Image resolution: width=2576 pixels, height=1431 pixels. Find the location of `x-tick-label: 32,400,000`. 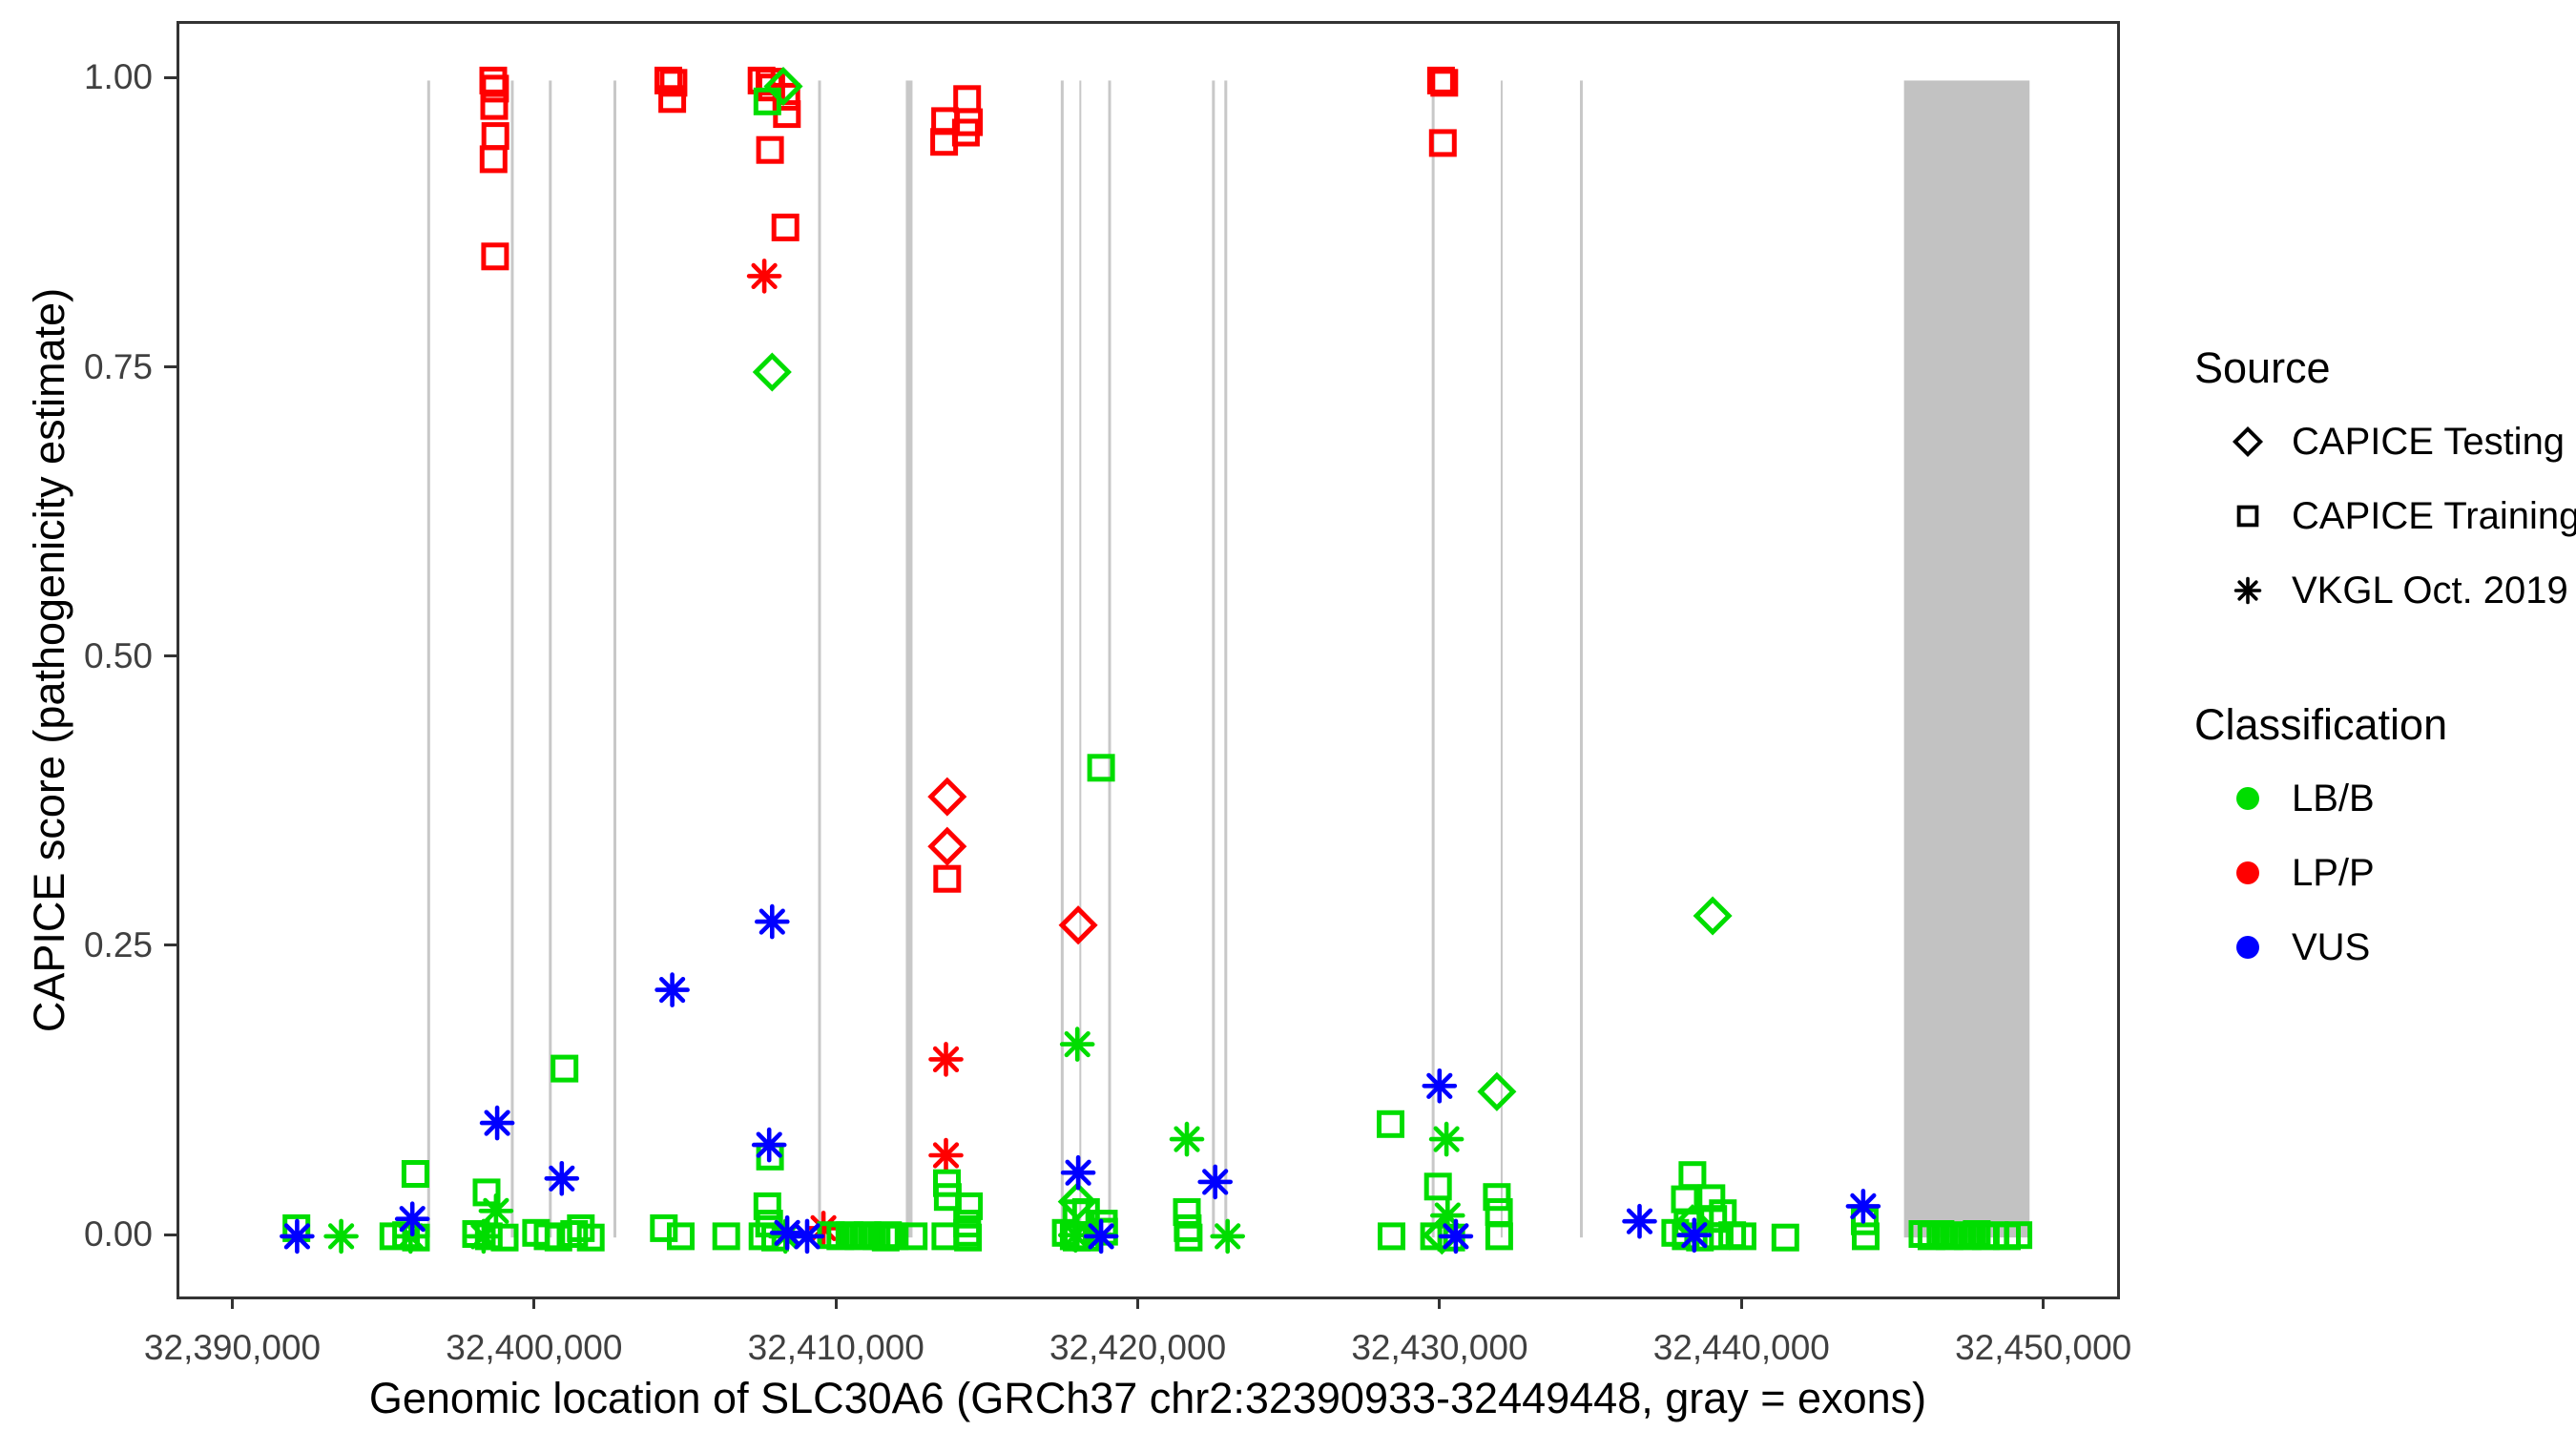

x-tick-label: 32,400,000 is located at coordinates (534, 1347).